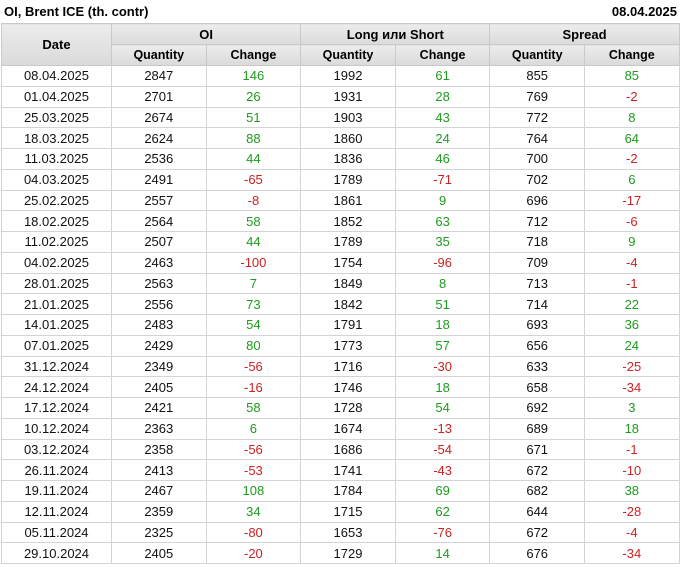  Describe the element at coordinates (632, 96) in the screenshot. I see `change-cell: -2` at that location.